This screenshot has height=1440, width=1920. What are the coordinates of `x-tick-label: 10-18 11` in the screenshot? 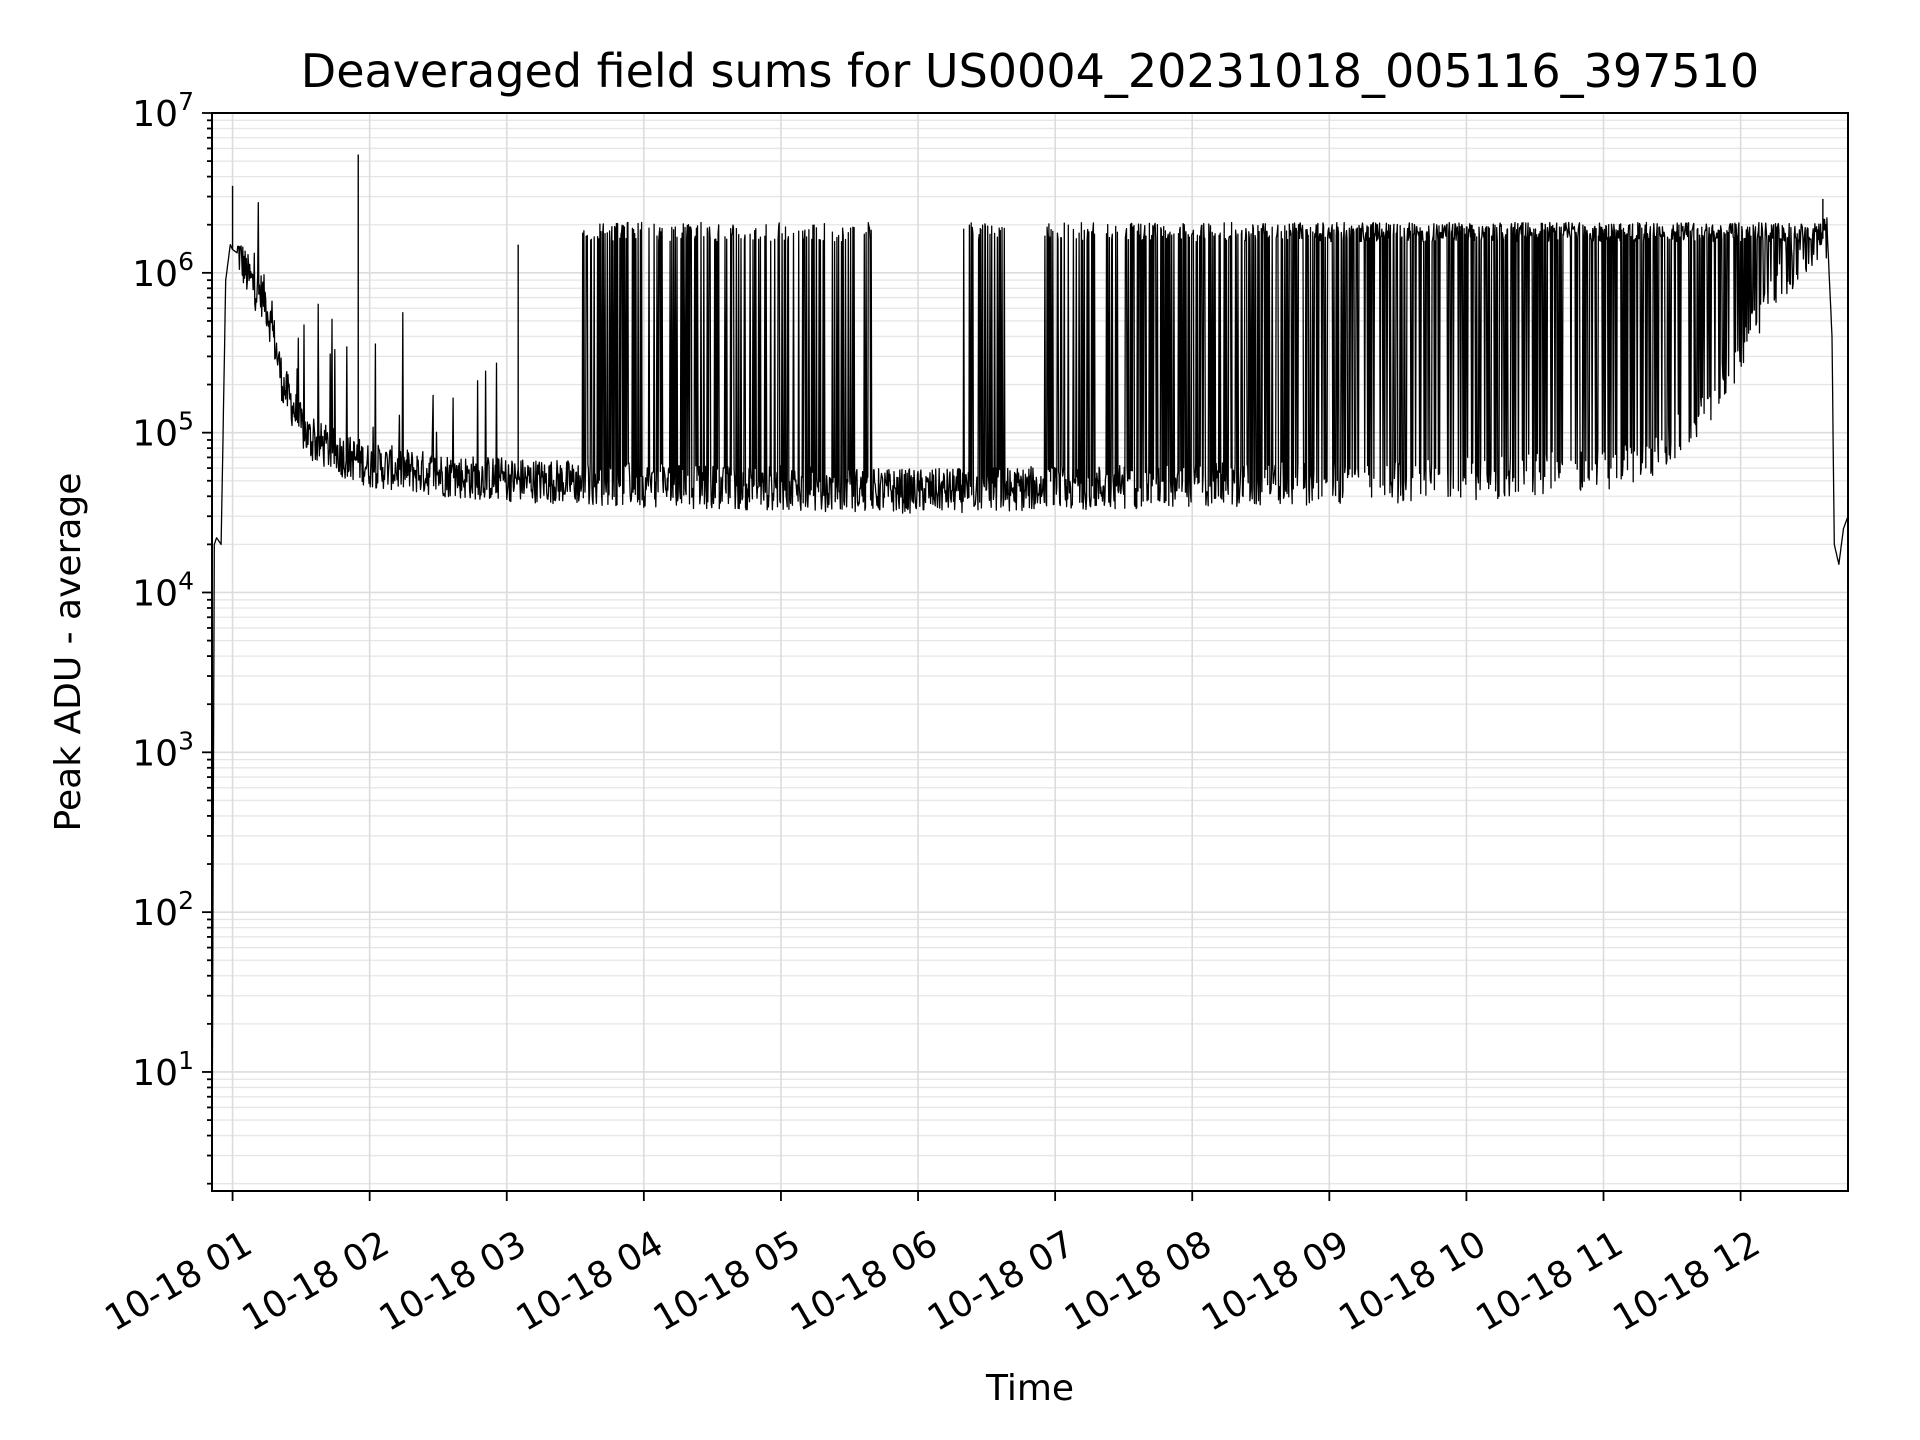 It's located at (1549, 1281).